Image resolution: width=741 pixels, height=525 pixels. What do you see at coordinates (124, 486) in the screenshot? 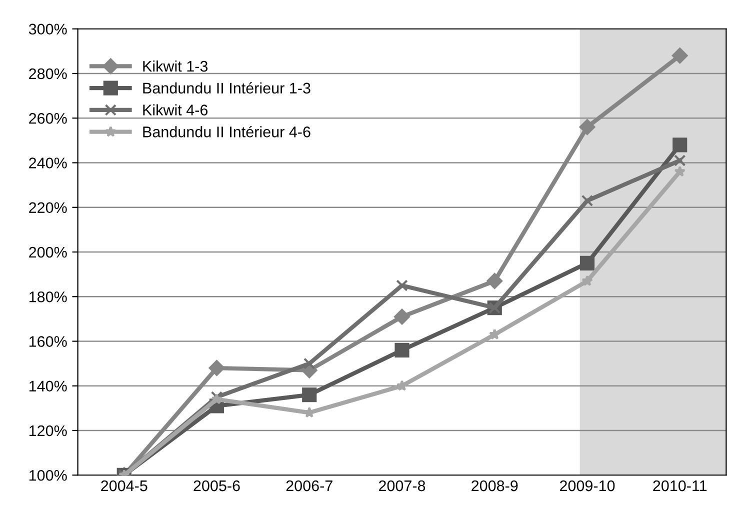
I see `x-tick-label: 2004-5` at bounding box center [124, 486].